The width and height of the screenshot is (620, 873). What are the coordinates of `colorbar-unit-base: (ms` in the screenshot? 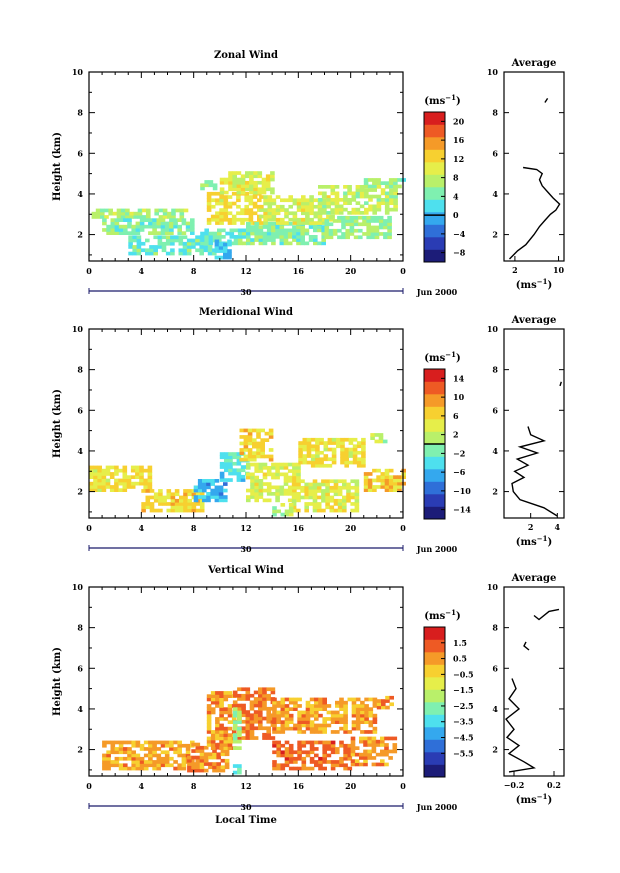 It's located at (434, 616).